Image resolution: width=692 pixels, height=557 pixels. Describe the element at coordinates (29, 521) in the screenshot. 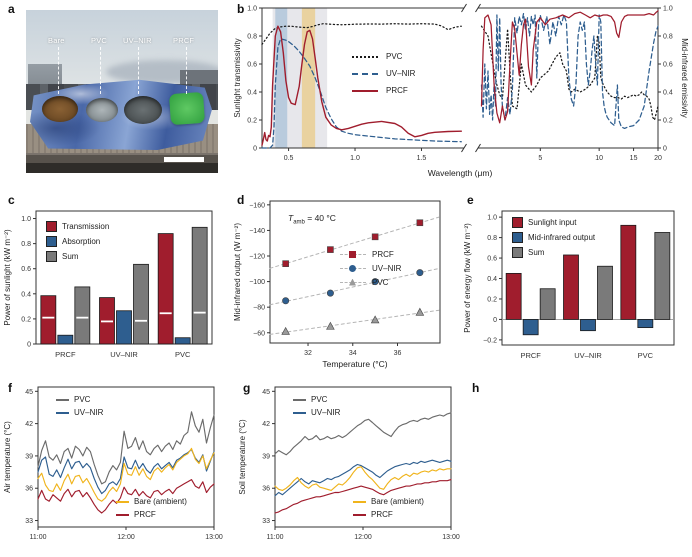

I see `svg-text: 33` at that location.